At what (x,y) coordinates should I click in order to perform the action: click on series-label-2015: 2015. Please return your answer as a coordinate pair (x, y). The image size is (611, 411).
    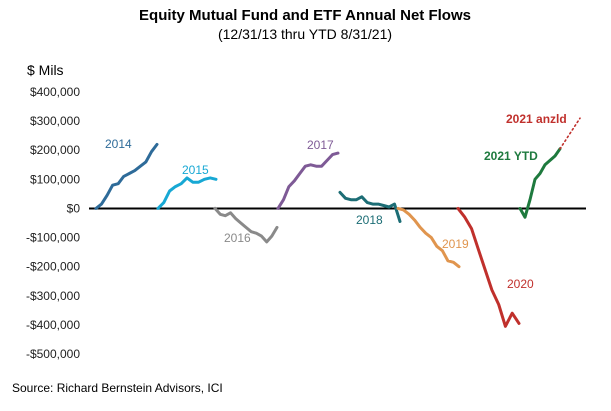
    Looking at the image, I should click on (195, 170).